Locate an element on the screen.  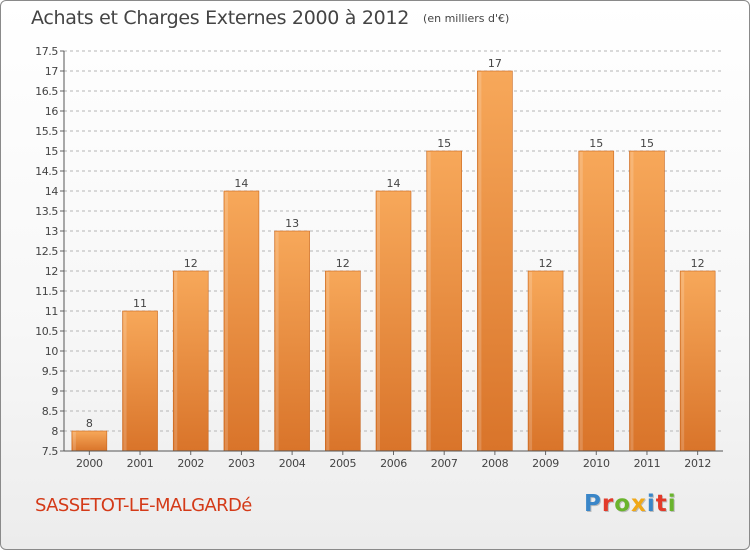
data-label-2011: 15 is located at coordinates (647, 143).